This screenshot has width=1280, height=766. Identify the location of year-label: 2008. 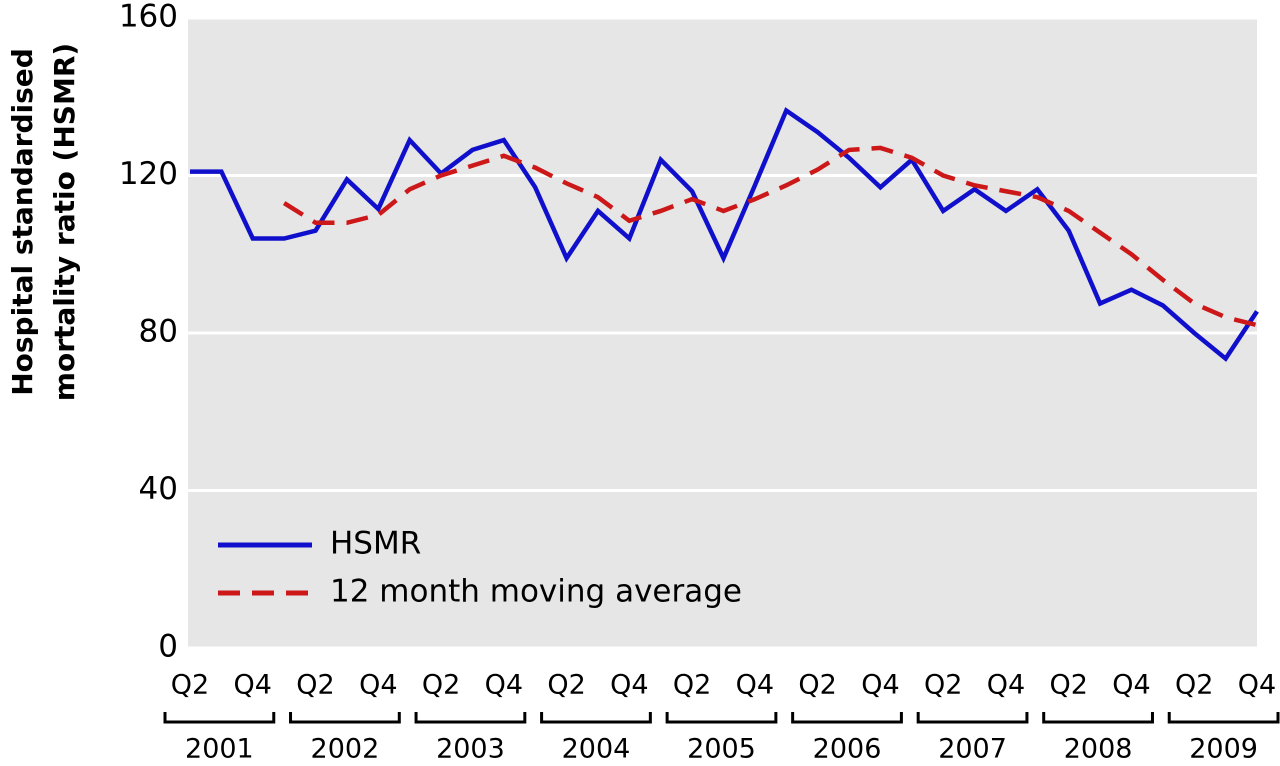
(1098, 749).